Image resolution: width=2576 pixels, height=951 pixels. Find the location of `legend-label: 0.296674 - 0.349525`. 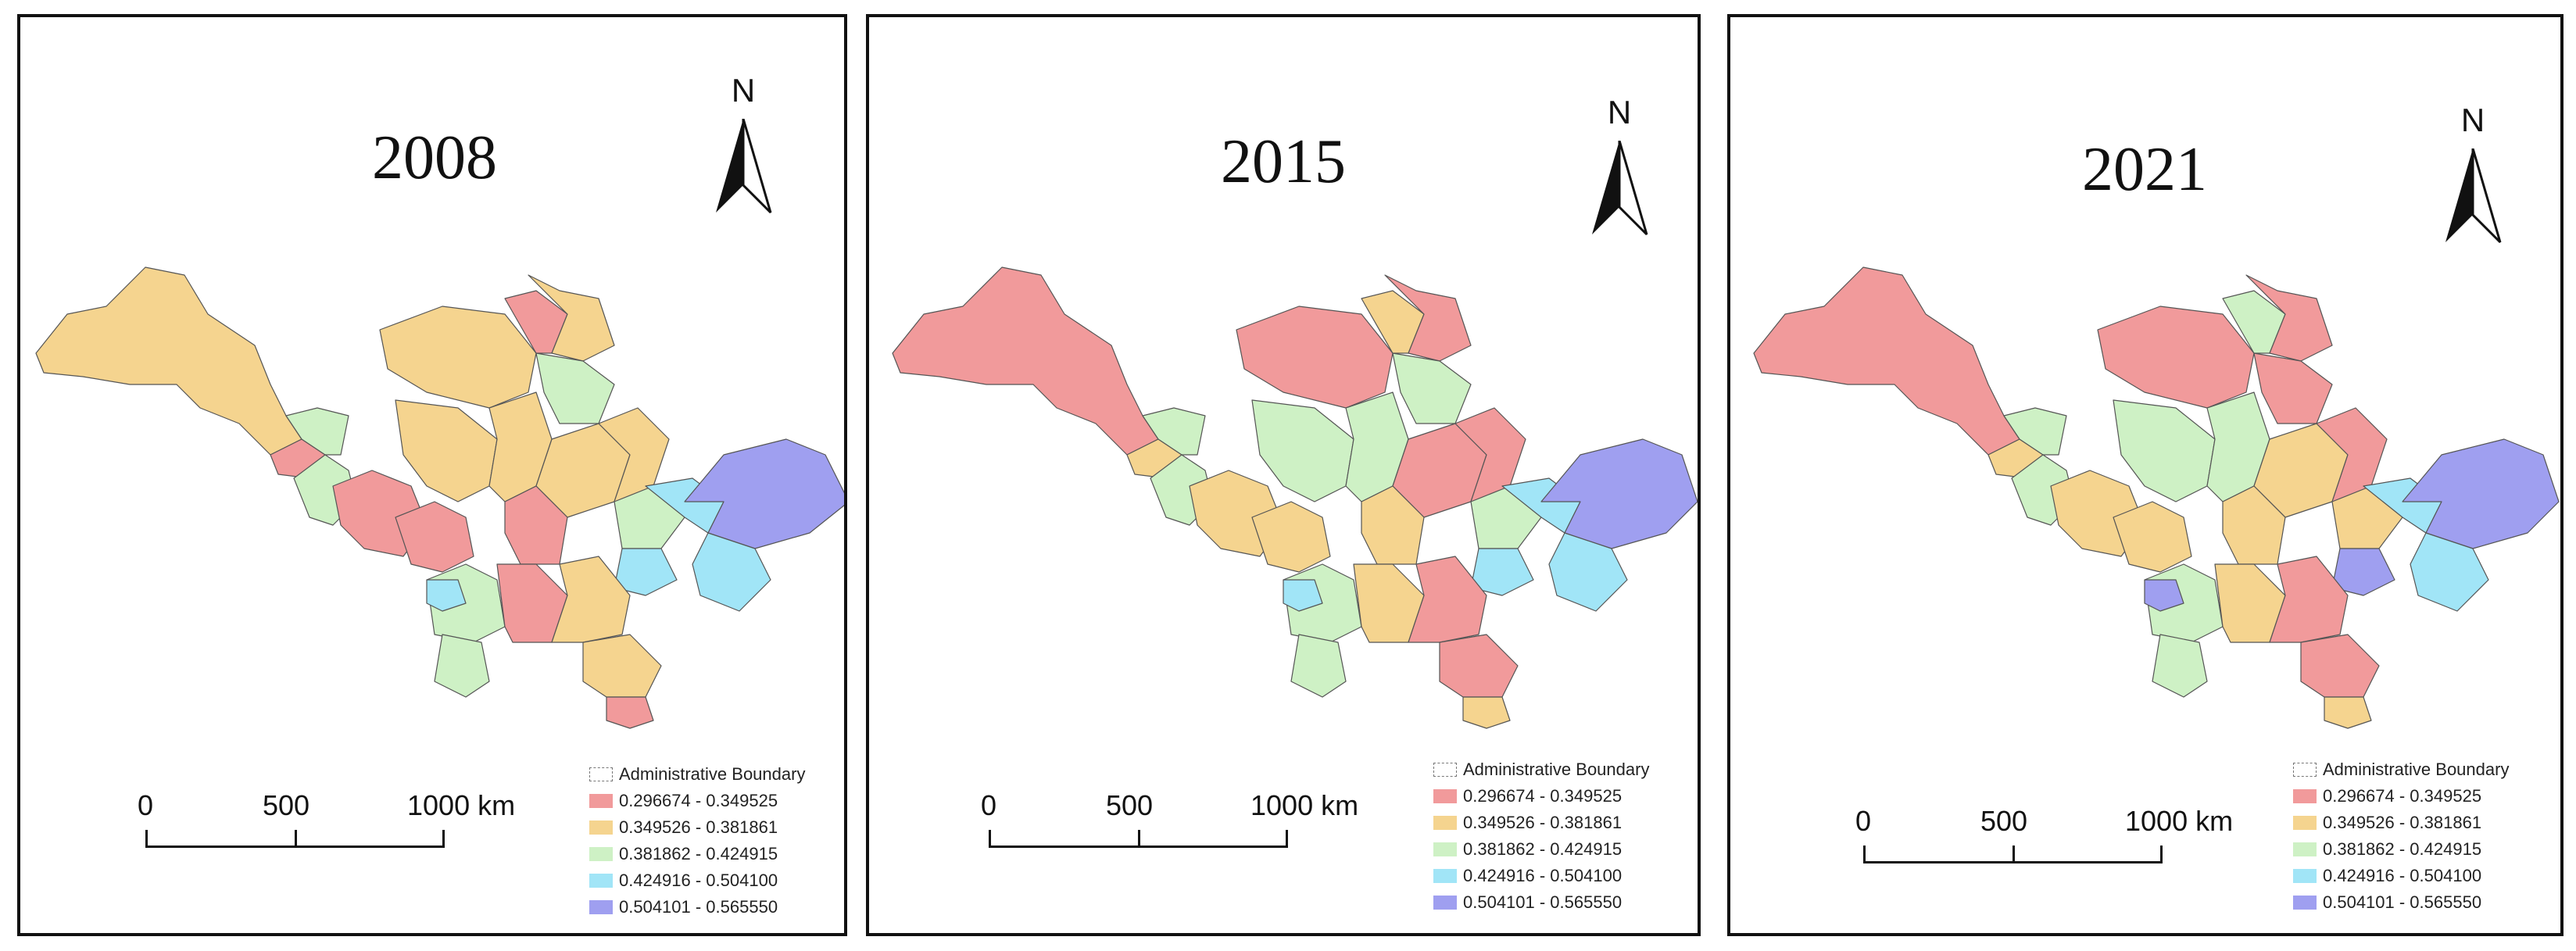

legend-label: 0.296674 - 0.349525 is located at coordinates (2402, 796).